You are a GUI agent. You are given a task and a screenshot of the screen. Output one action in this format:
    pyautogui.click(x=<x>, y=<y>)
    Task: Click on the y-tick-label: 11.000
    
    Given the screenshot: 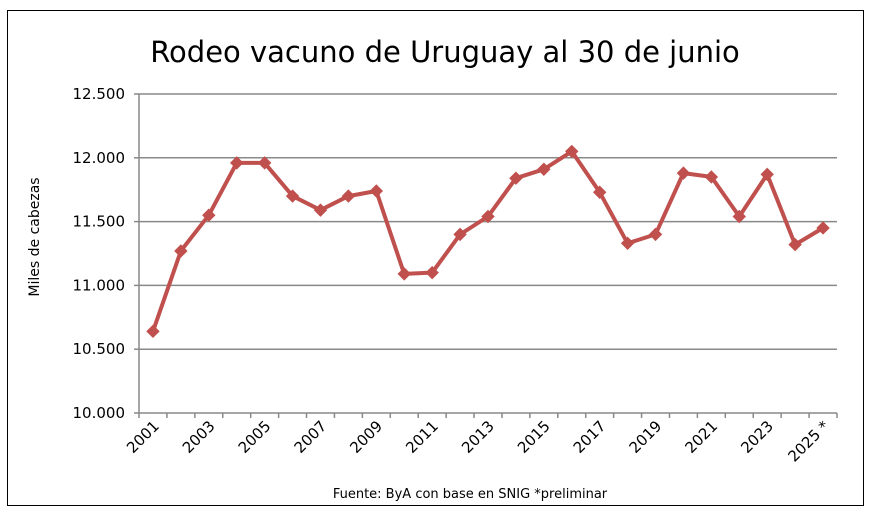 What is the action you would take?
    pyautogui.click(x=99, y=285)
    